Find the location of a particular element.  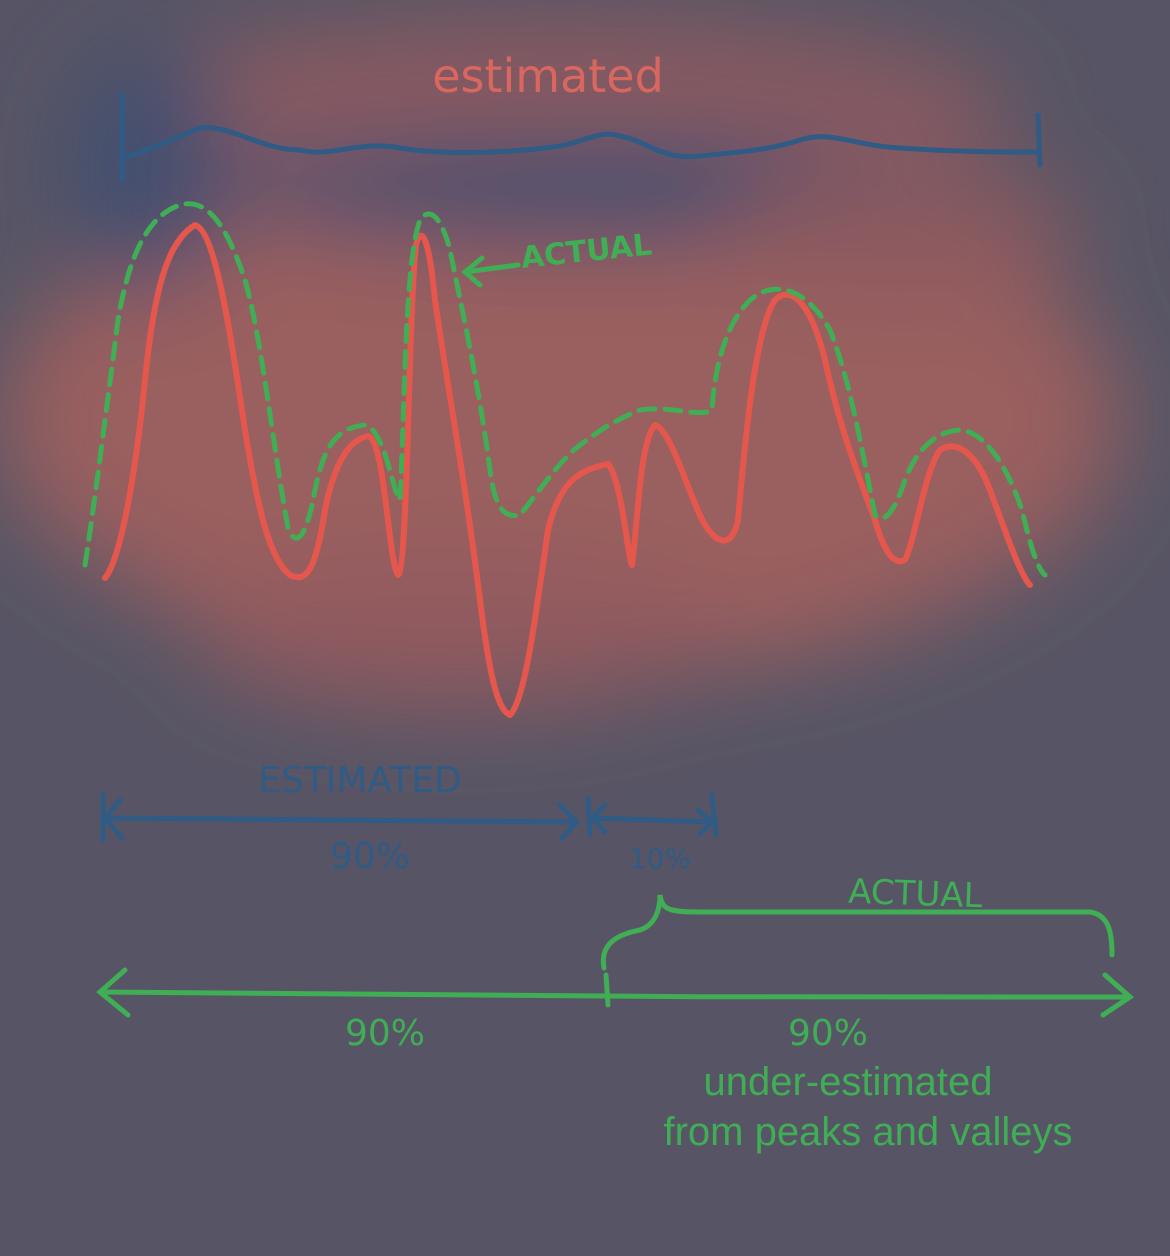

estimated-label: ESTIMATED is located at coordinates (360, 780).